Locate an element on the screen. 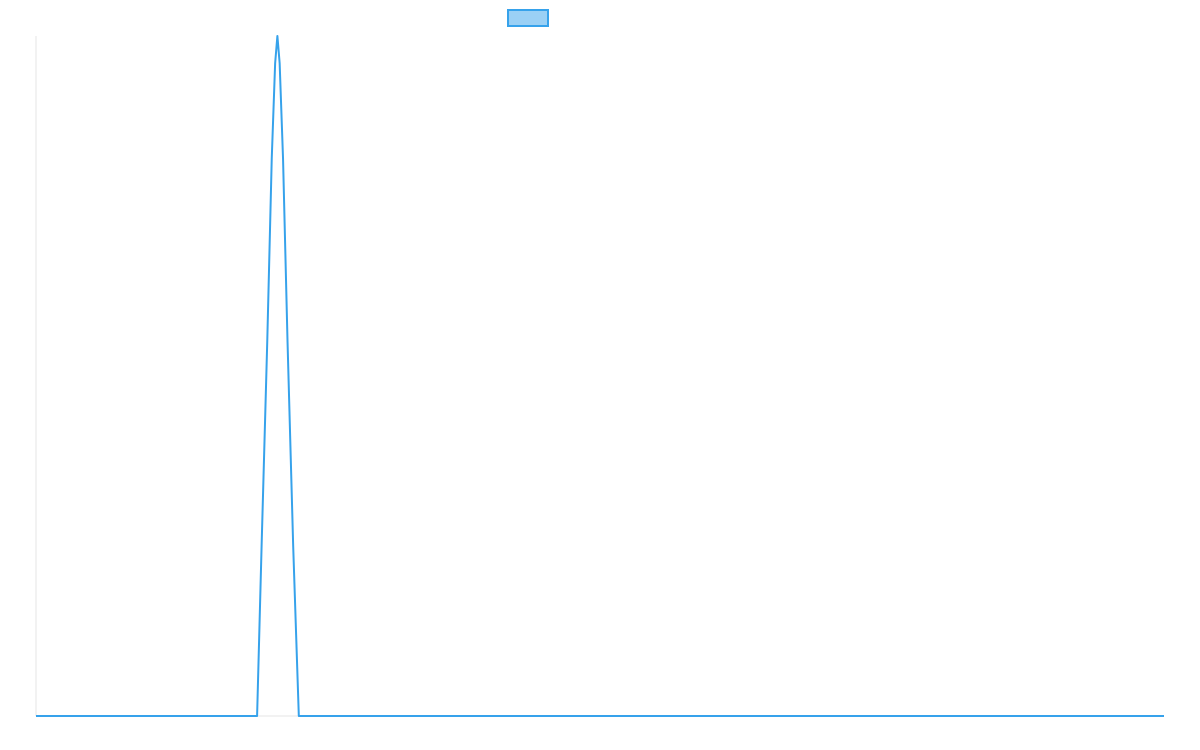  legend is located at coordinates (528, 18).